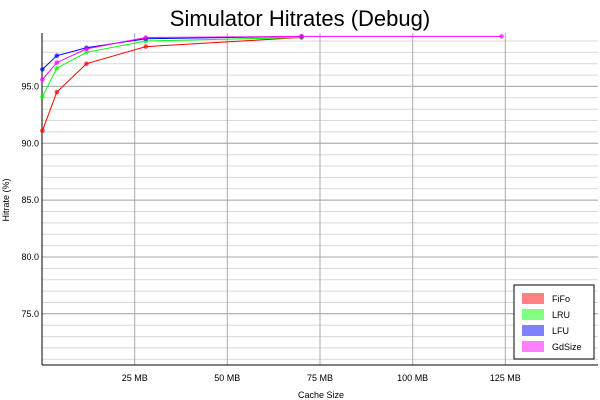 This screenshot has width=600, height=400. What do you see at coordinates (30, 200) in the screenshot?
I see `y-tick-label: 85.0` at bounding box center [30, 200].